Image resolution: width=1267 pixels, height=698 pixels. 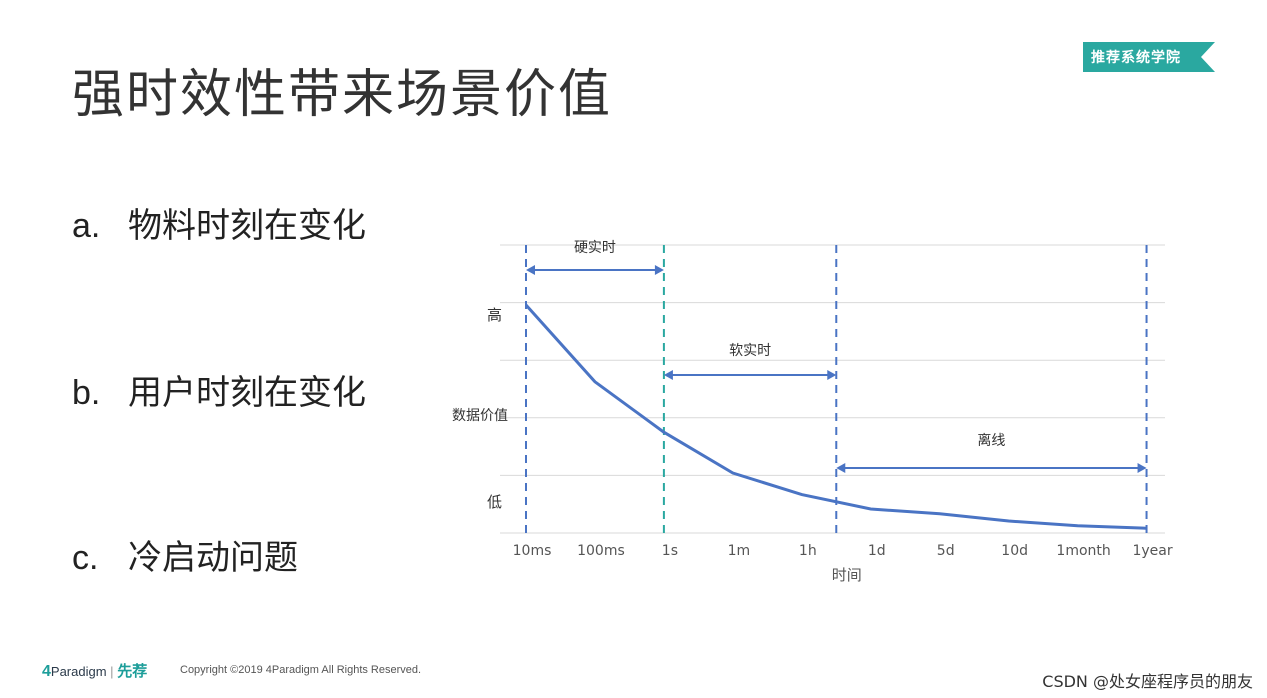 I want to click on region-label: 离线, so click(x=991, y=440).